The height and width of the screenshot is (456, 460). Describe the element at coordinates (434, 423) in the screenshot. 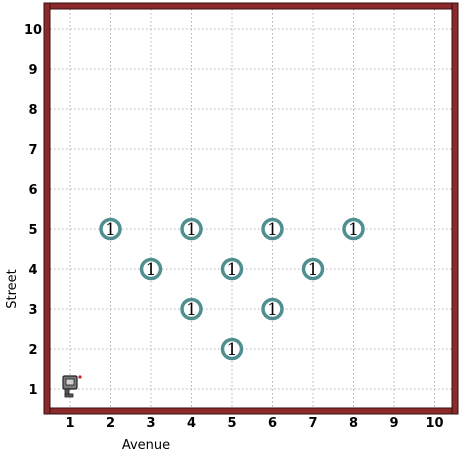

I see `avenue-tick-label: 10` at that location.